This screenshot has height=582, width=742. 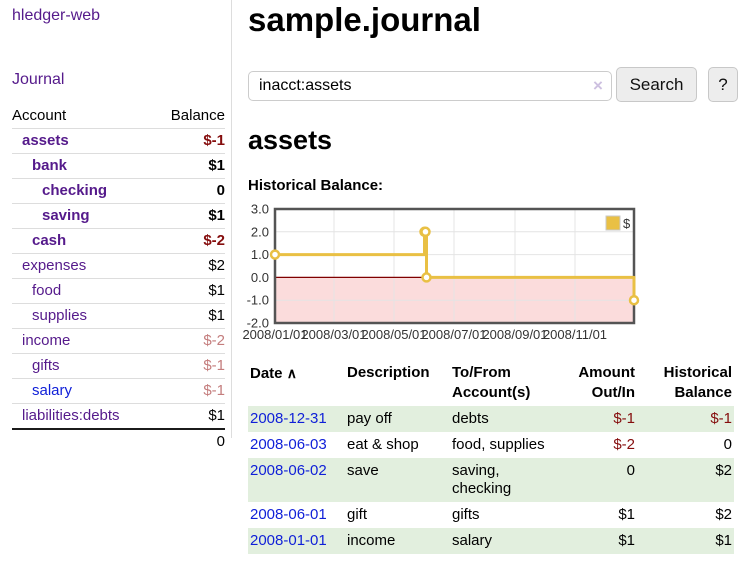 I want to click on register-row: 2008-01-01 income salary $1 $1, so click(x=491, y=541).